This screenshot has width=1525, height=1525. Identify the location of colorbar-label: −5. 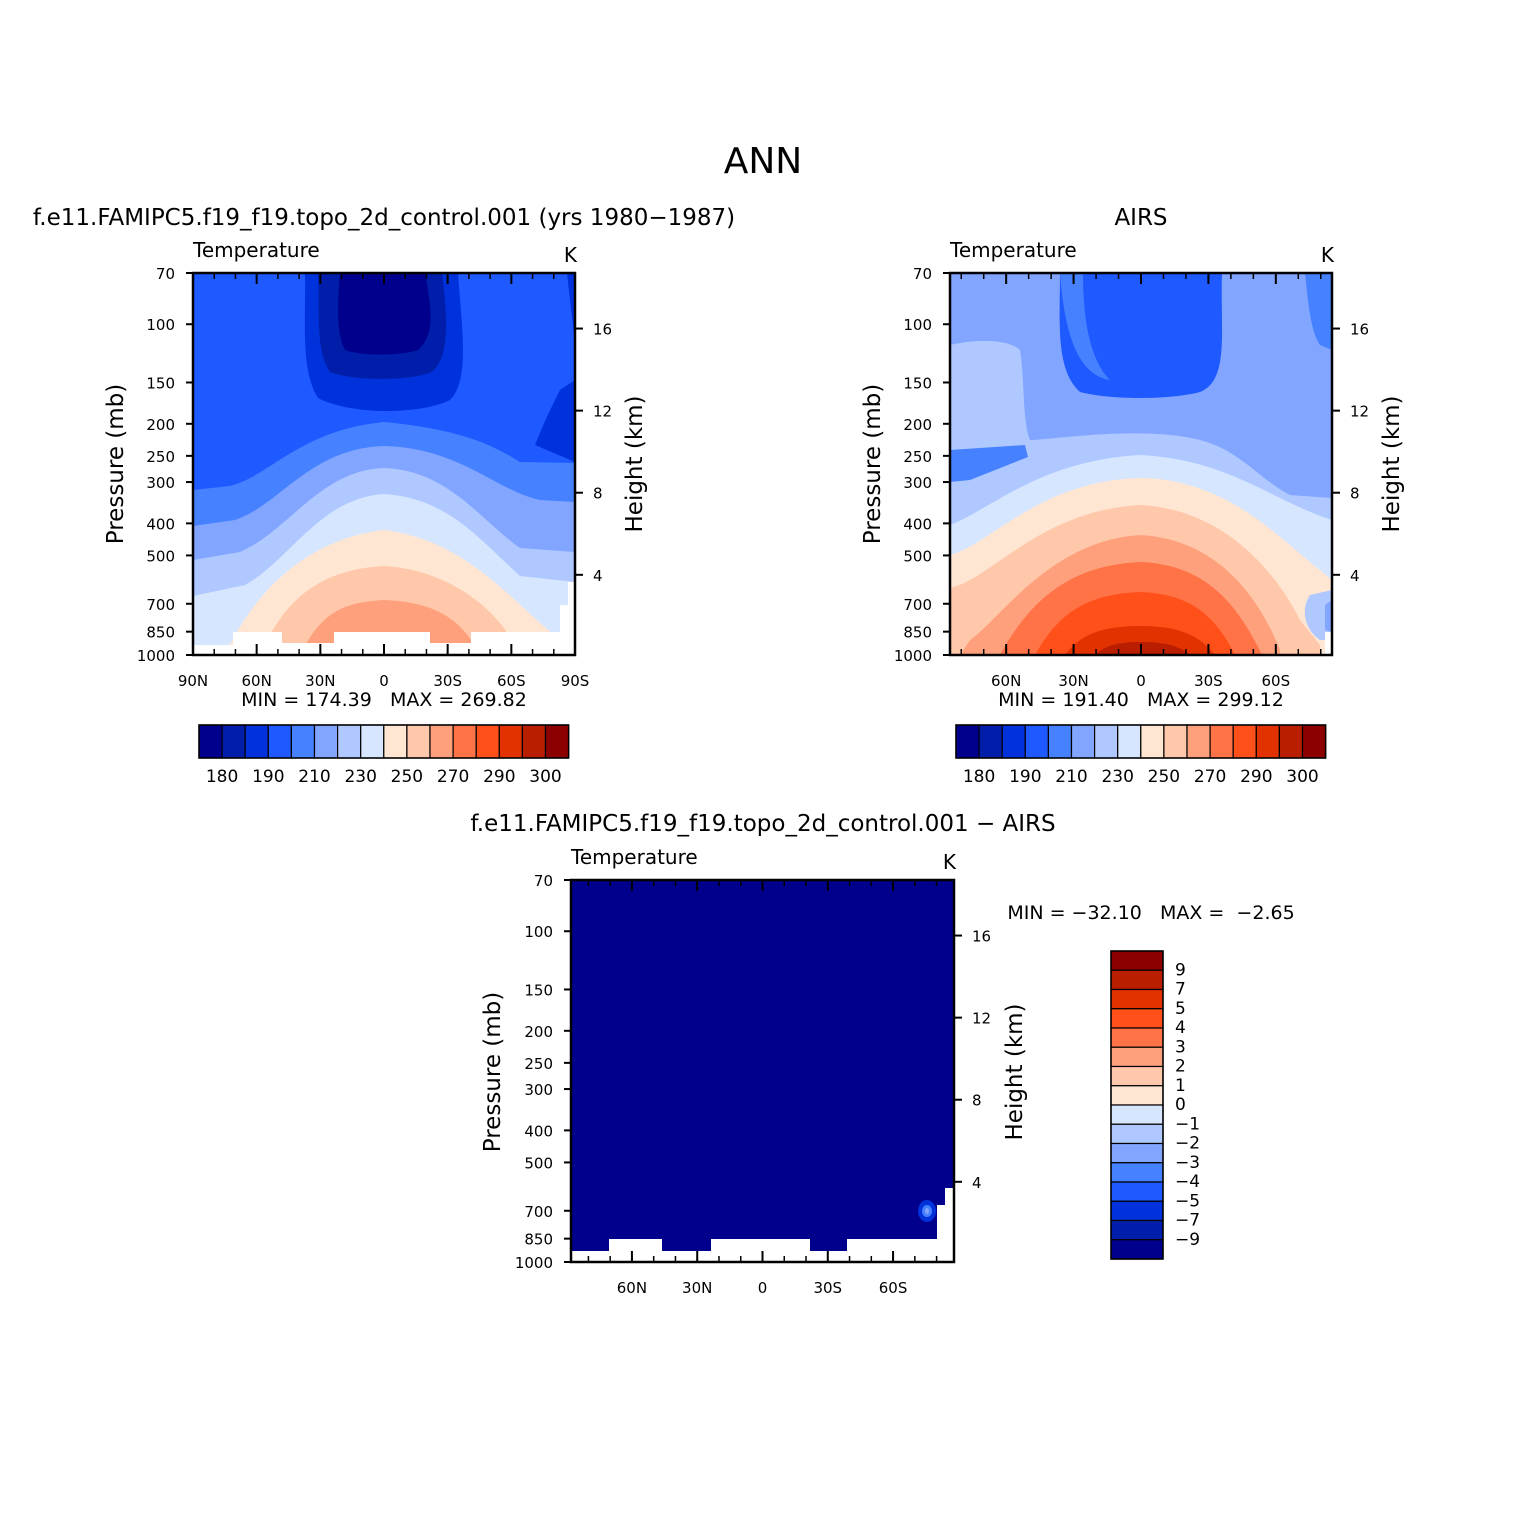
(1187, 1201).